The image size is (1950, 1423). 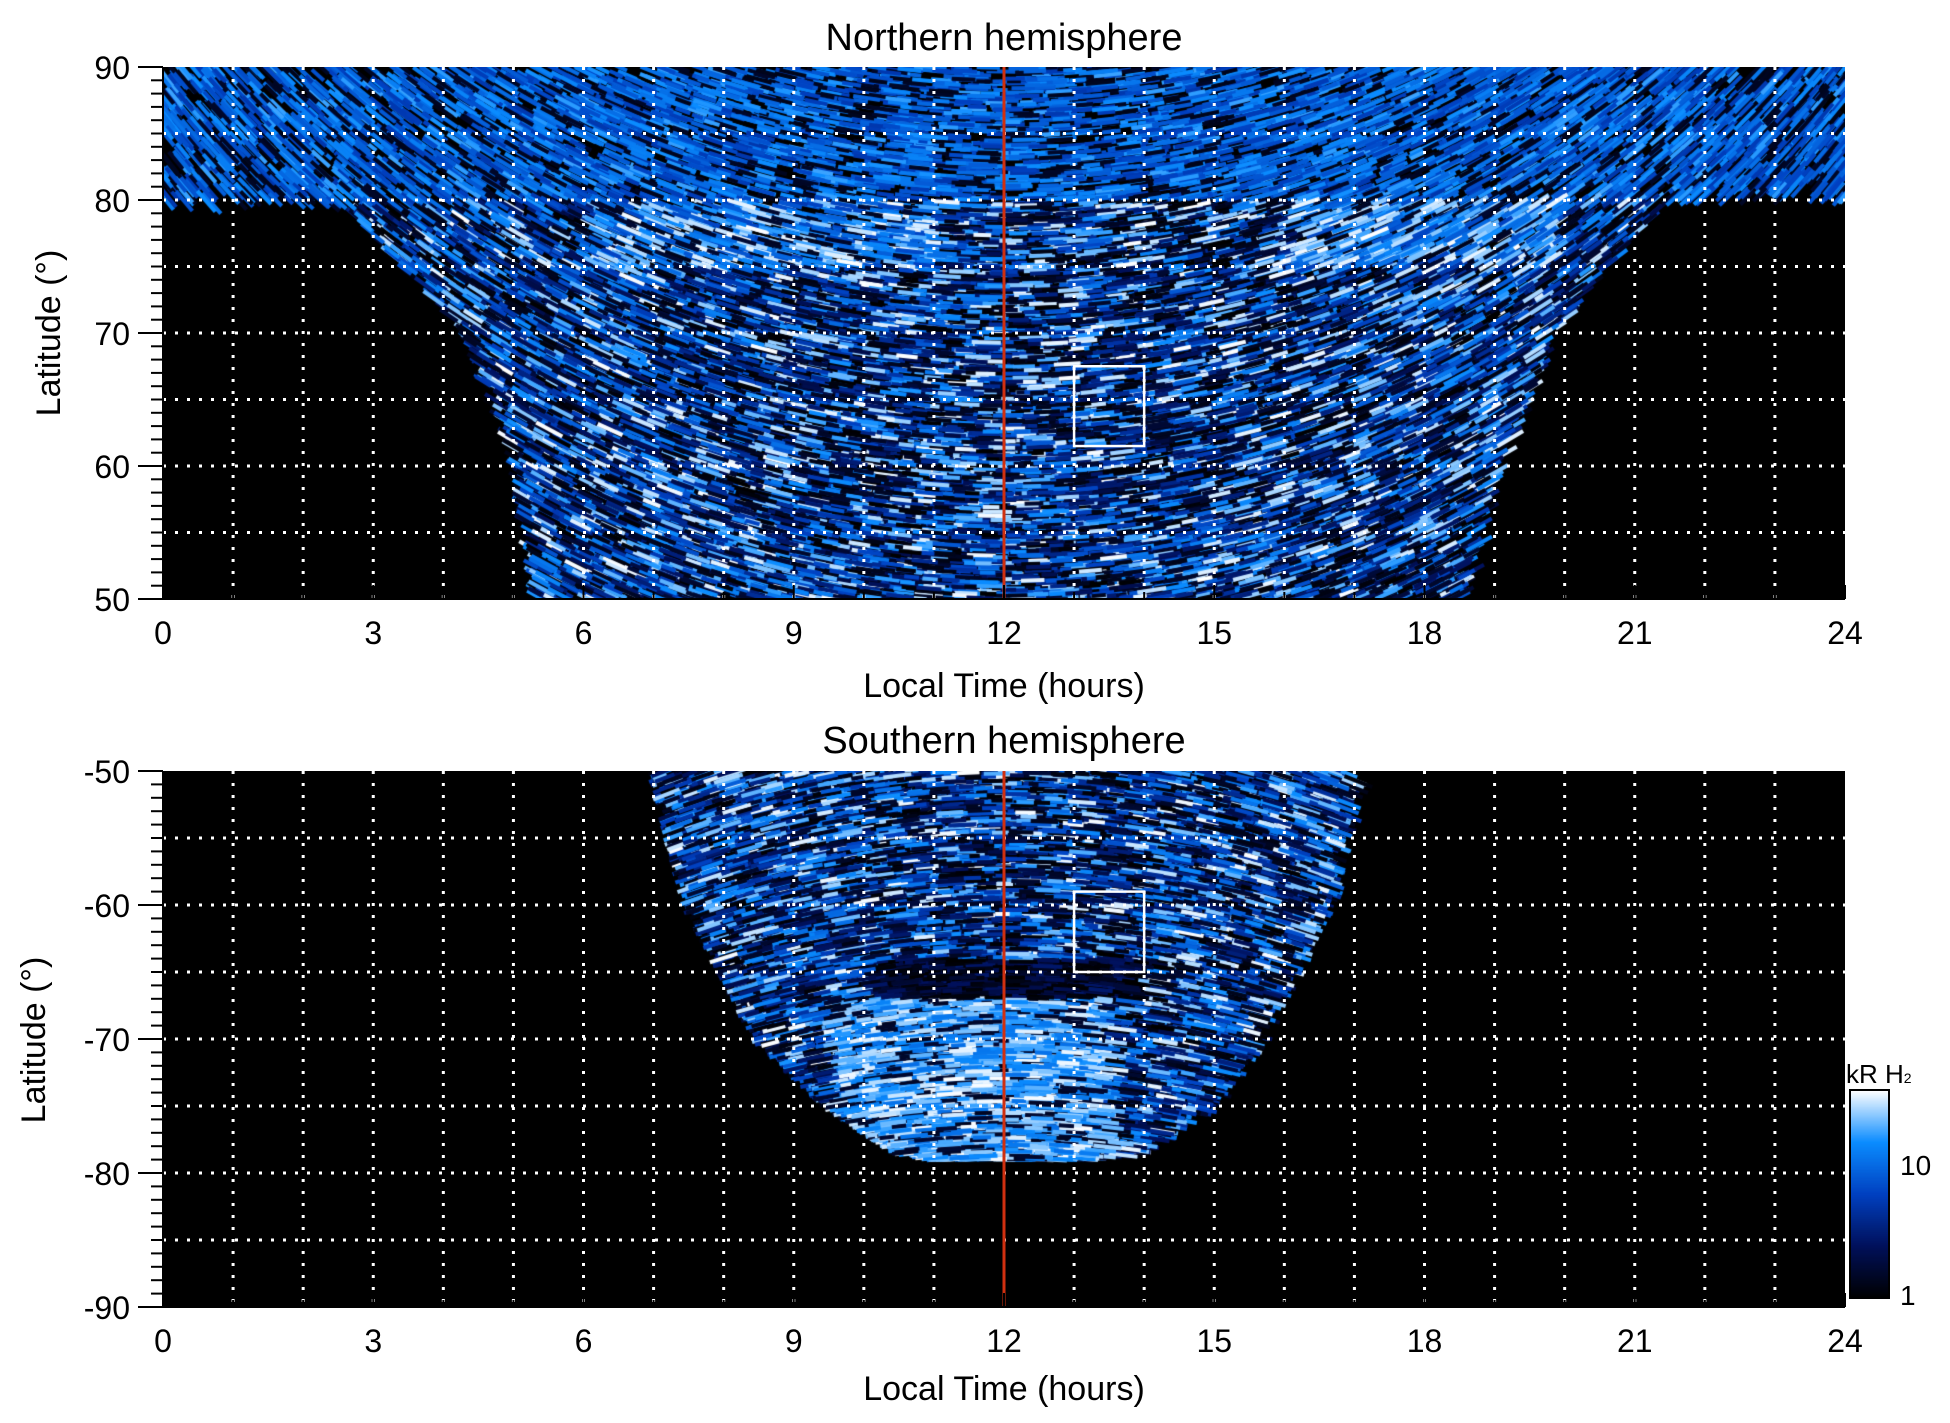 What do you see at coordinates (1003, 741) in the screenshot?
I see `south-title: Southern hemisphere` at bounding box center [1003, 741].